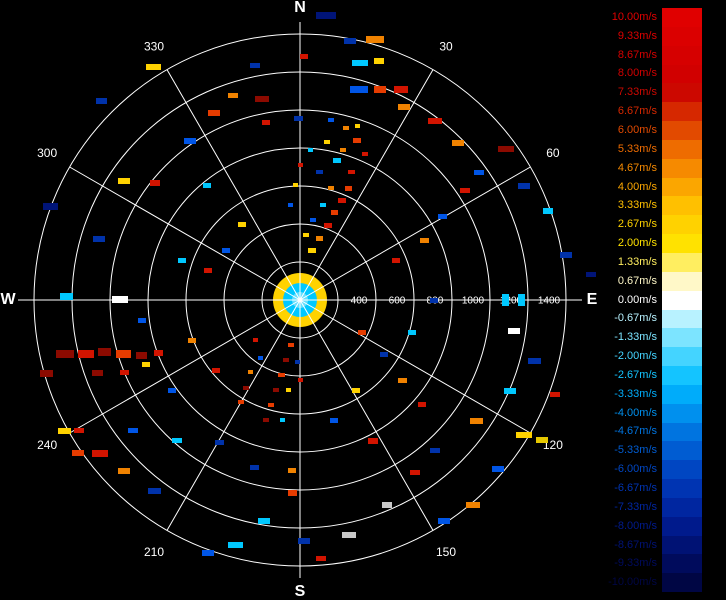 The height and width of the screenshot is (600, 726). I want to click on colorbar-label: 8.67m/s, so click(637, 54).